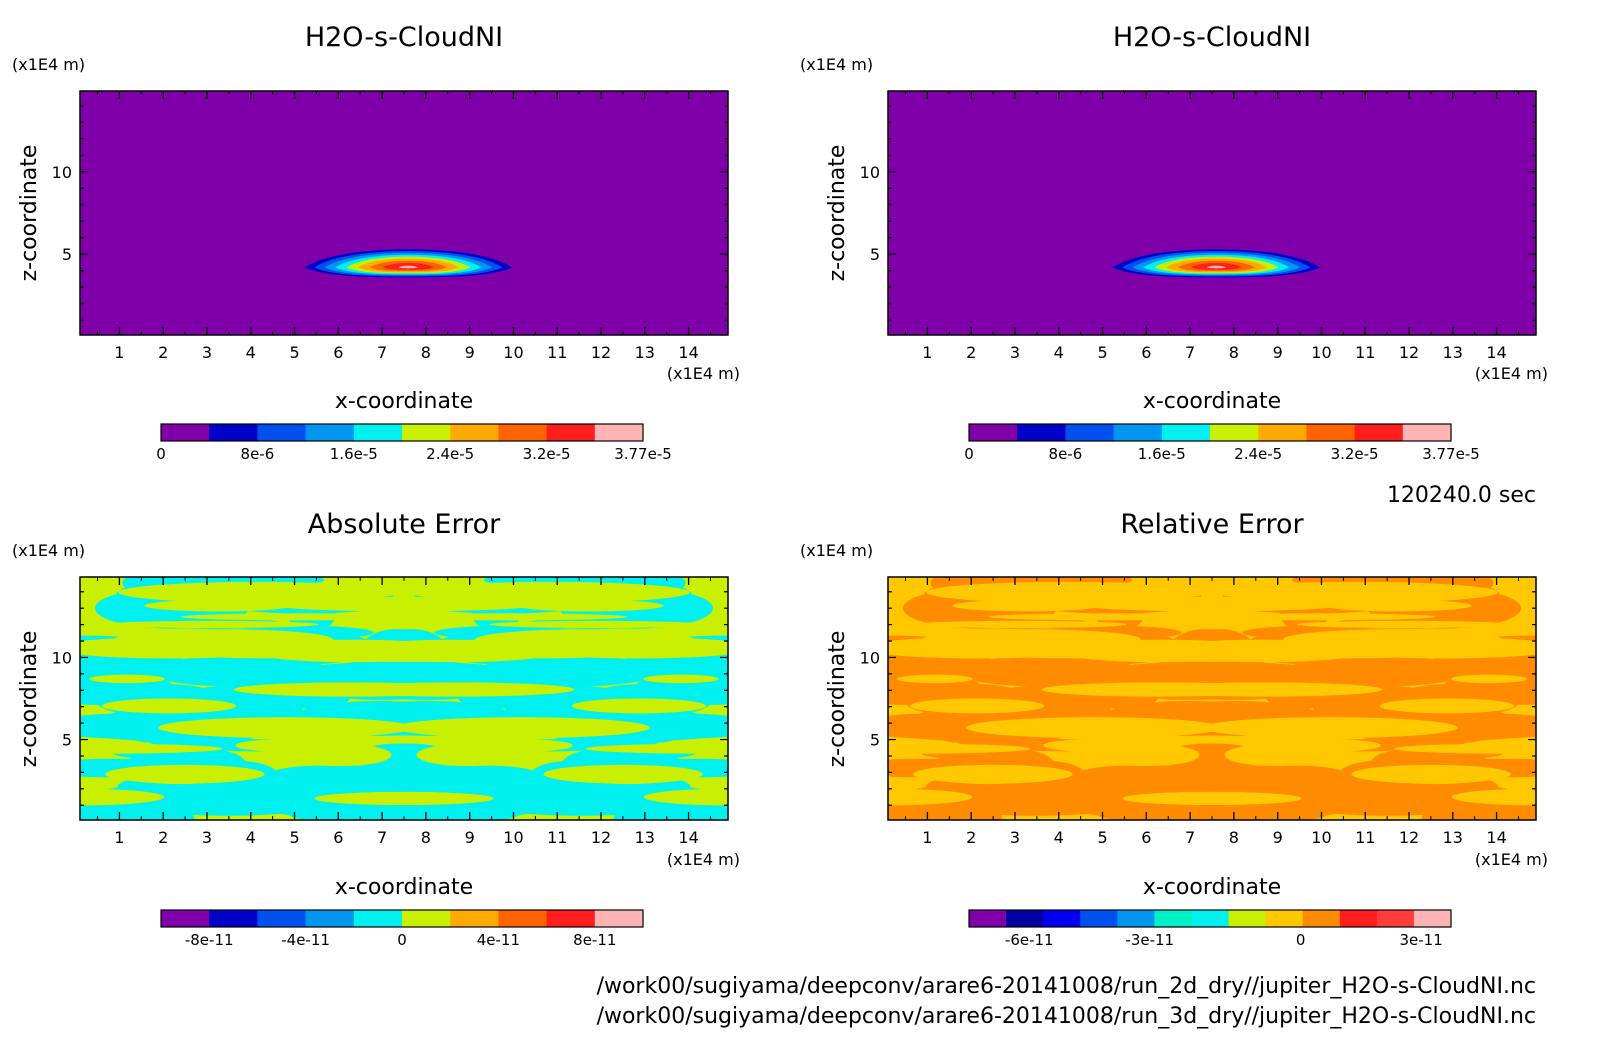 Image resolution: width=1604 pixels, height=1054 pixels. I want to click on colorbar: -6e-11 -3e-11 0 3e-11, so click(1210, 929).